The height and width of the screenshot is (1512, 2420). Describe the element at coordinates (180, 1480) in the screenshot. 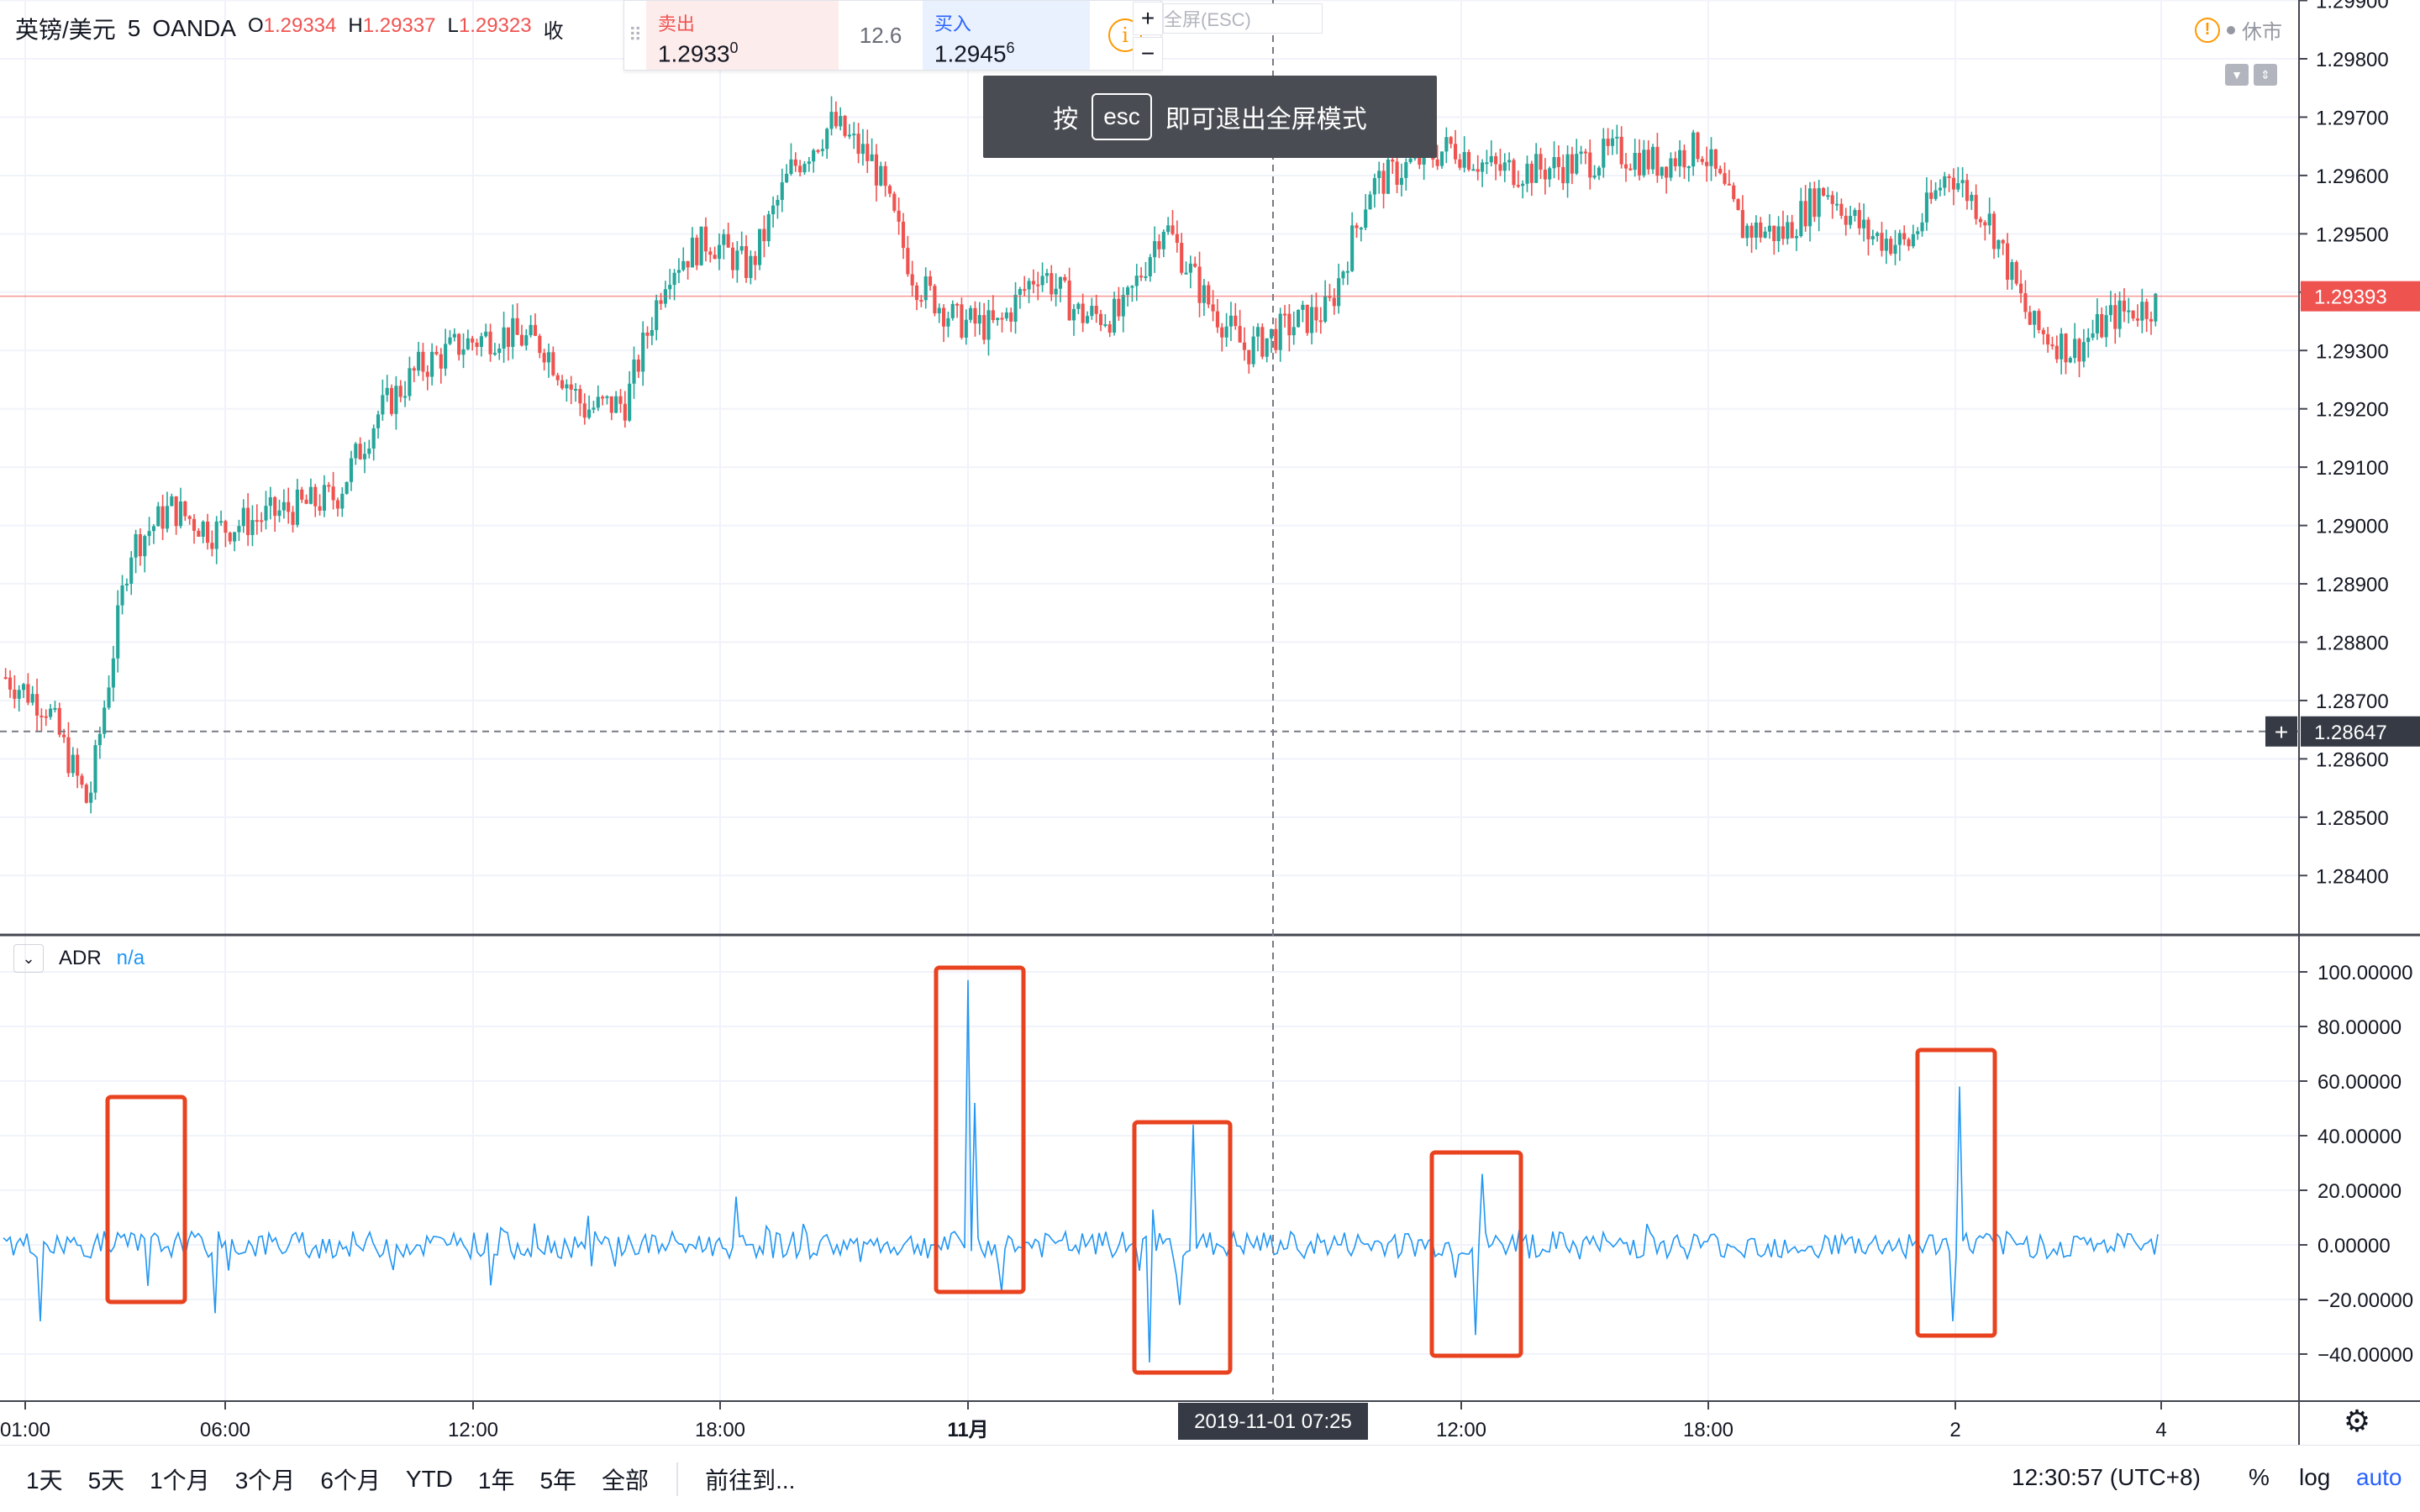

I see `range-1m: 1个月` at that location.